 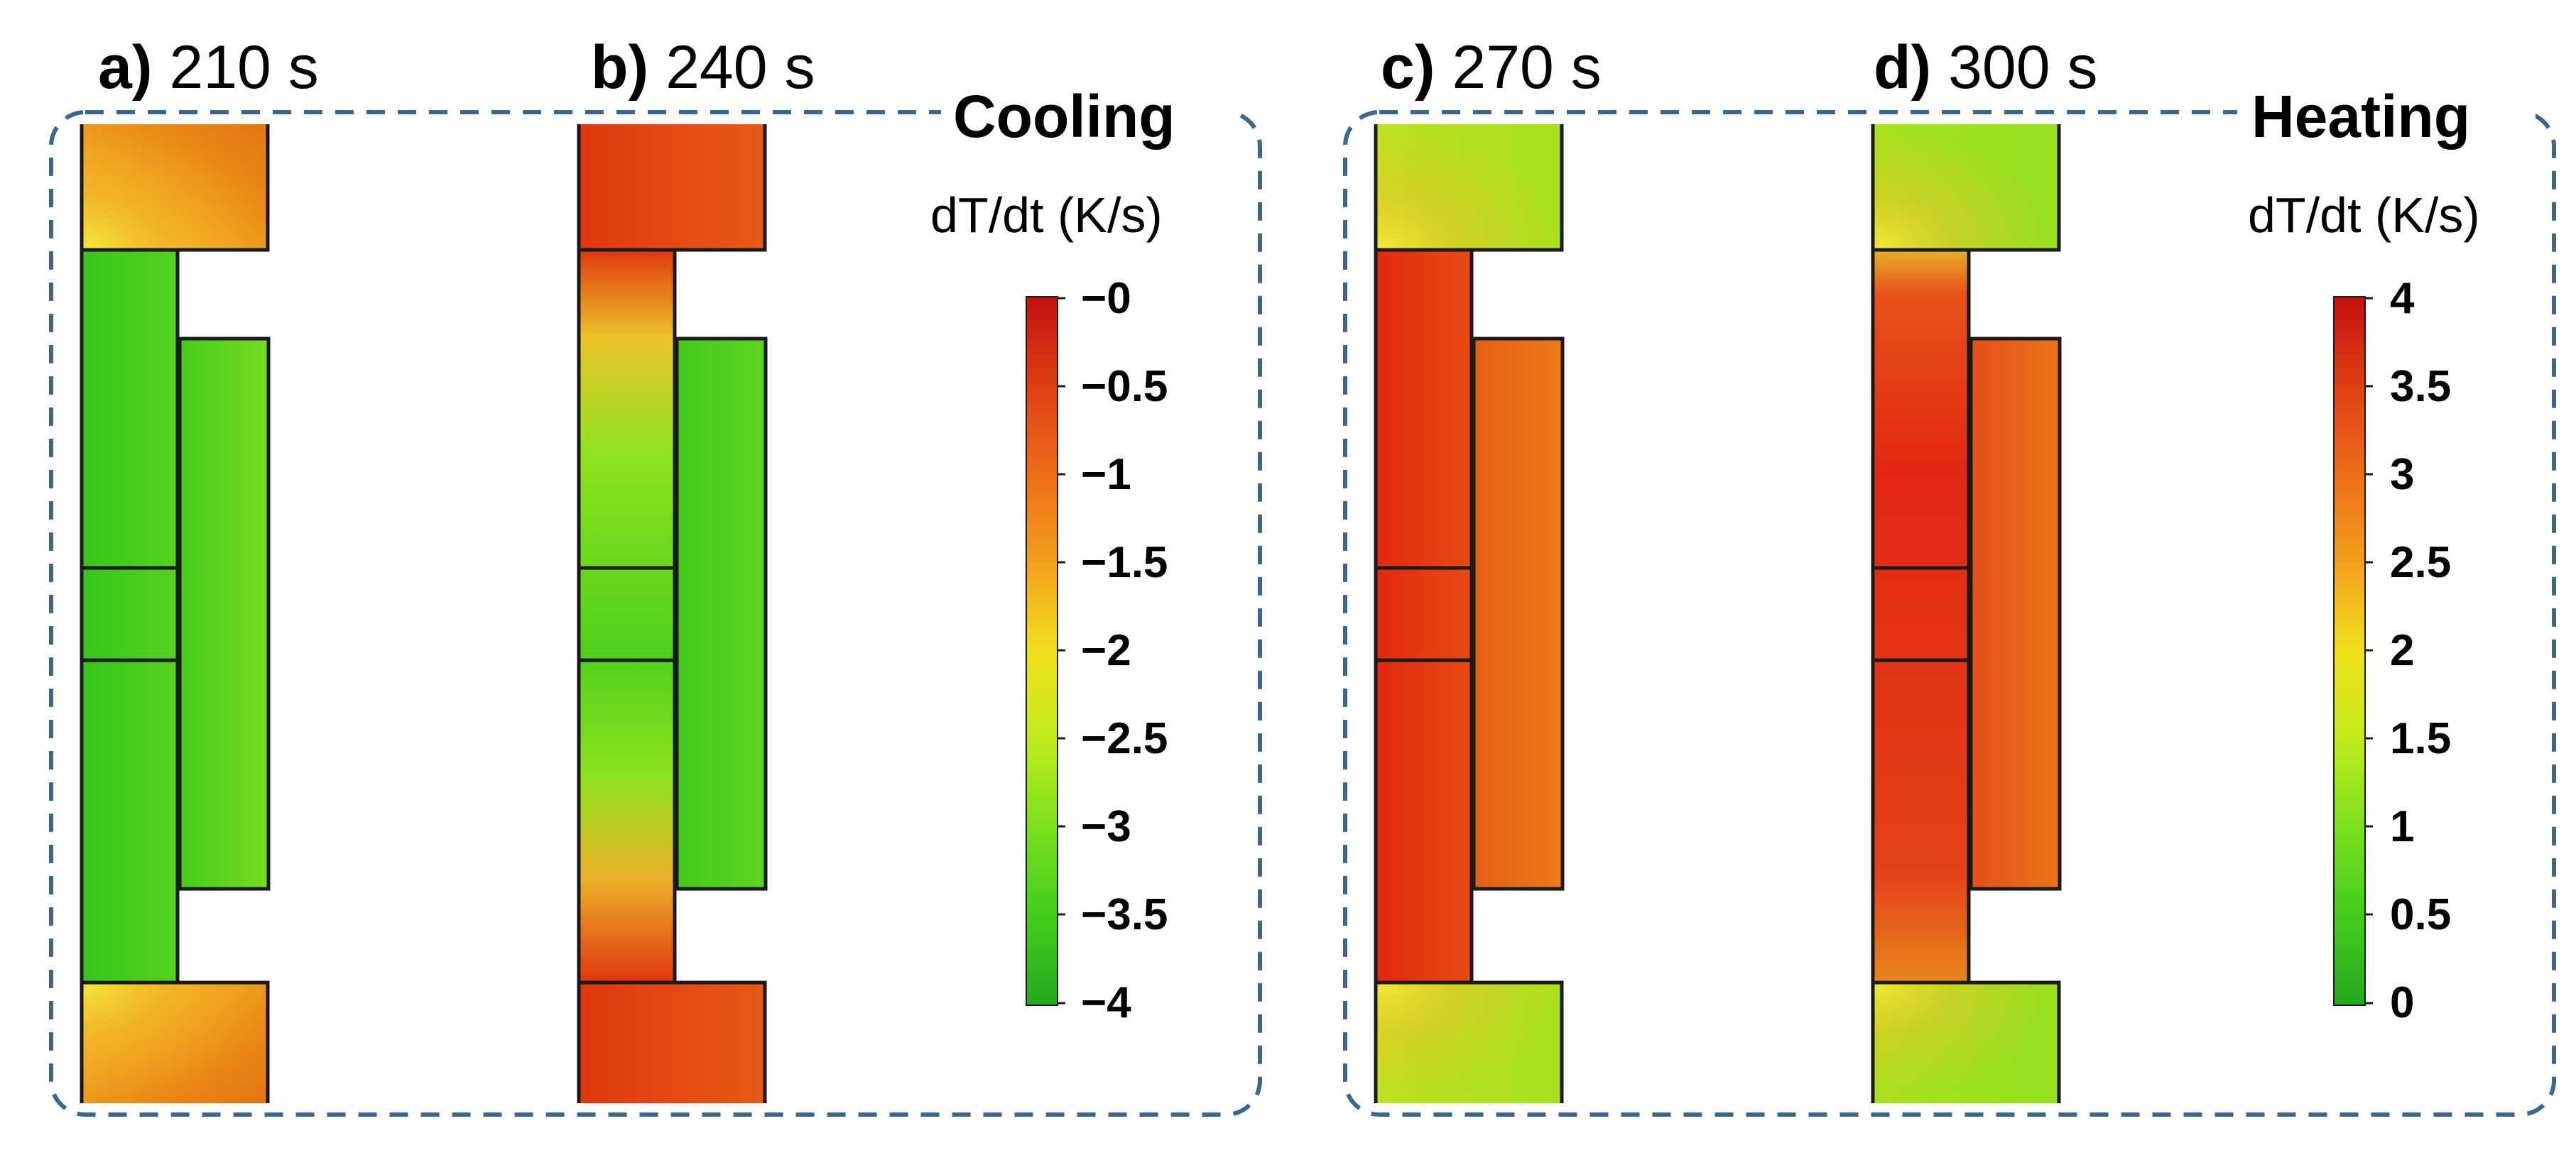 What do you see at coordinates (2403, 298) in the screenshot?
I see `heating-tick-label: 4` at bounding box center [2403, 298].